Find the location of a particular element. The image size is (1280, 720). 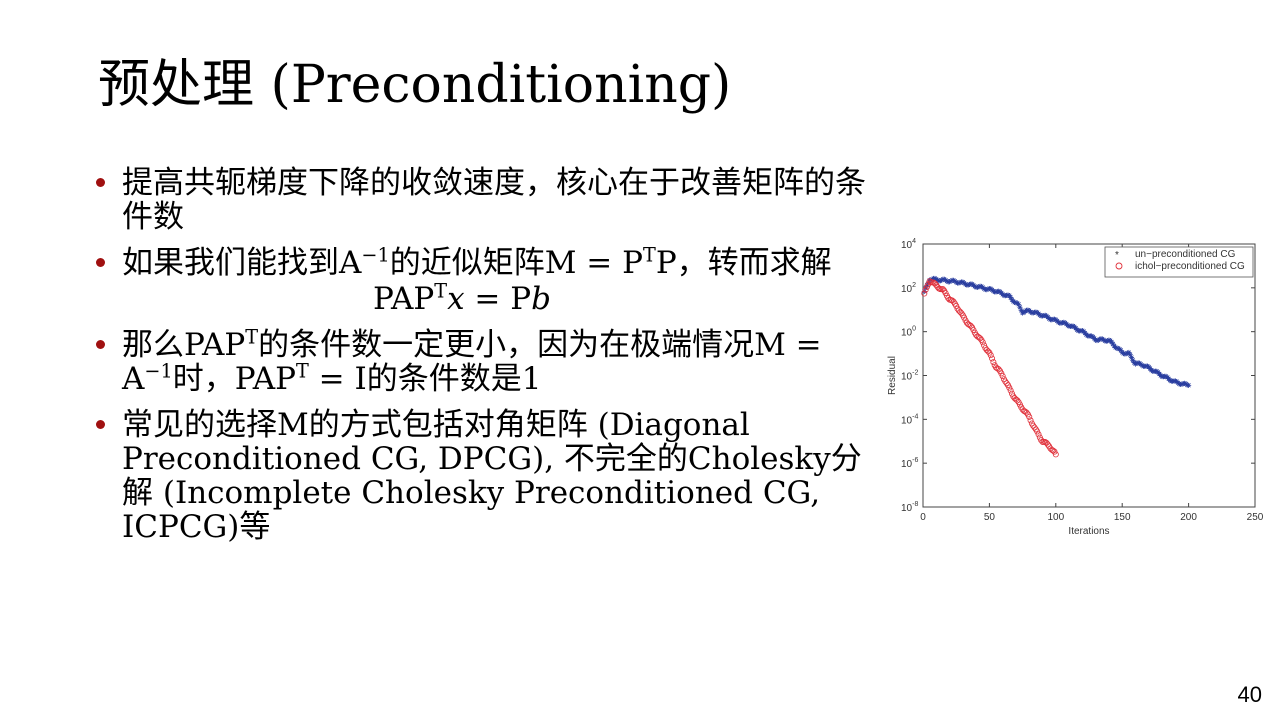

x-tick-label: 250 is located at coordinates (1255, 517).